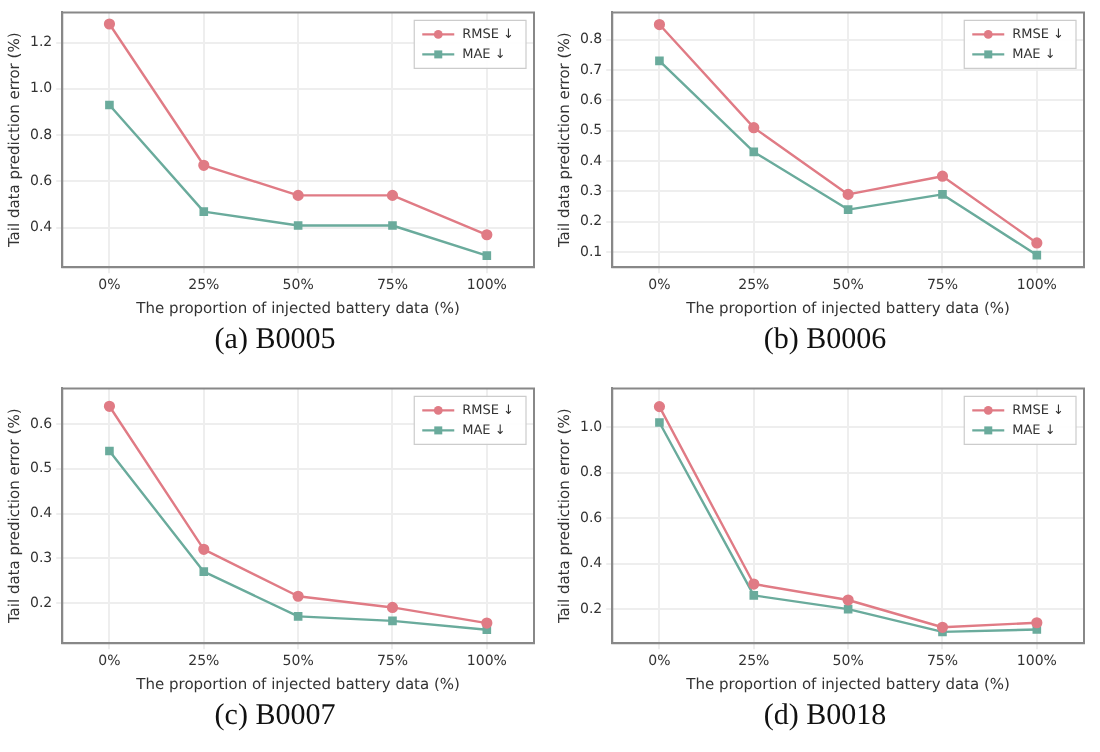 The width and height of the screenshot is (1100, 752). I want to click on text: (c) B0007, so click(275, 717).